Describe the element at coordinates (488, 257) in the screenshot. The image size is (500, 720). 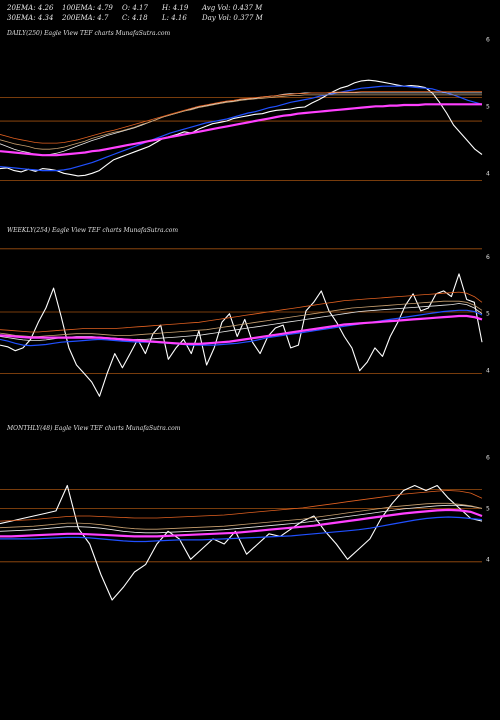
I see `weekly-y-tick-0: 6` at that location.